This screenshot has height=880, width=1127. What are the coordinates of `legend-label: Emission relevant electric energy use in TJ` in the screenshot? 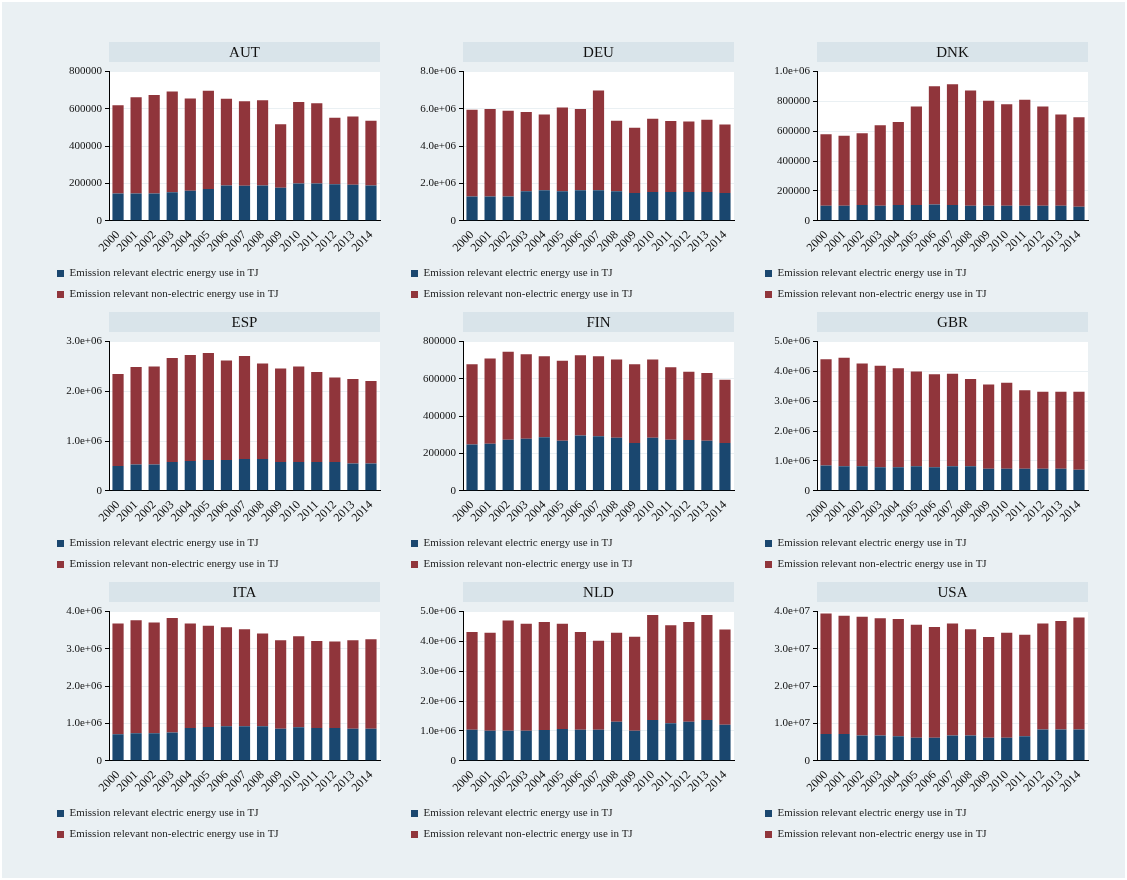 It's located at (164, 812).